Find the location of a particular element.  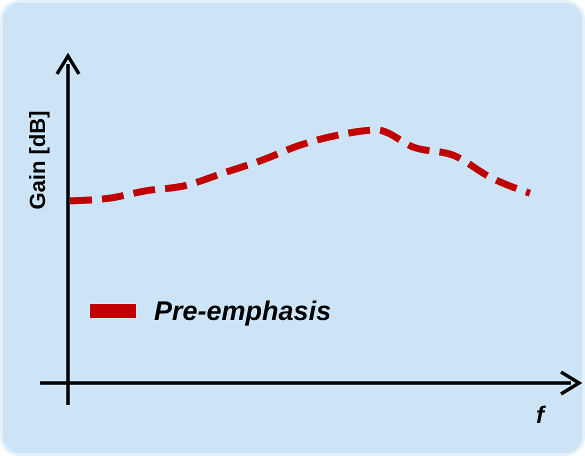

y-axis-title: Gain [dB] is located at coordinates (37, 160).